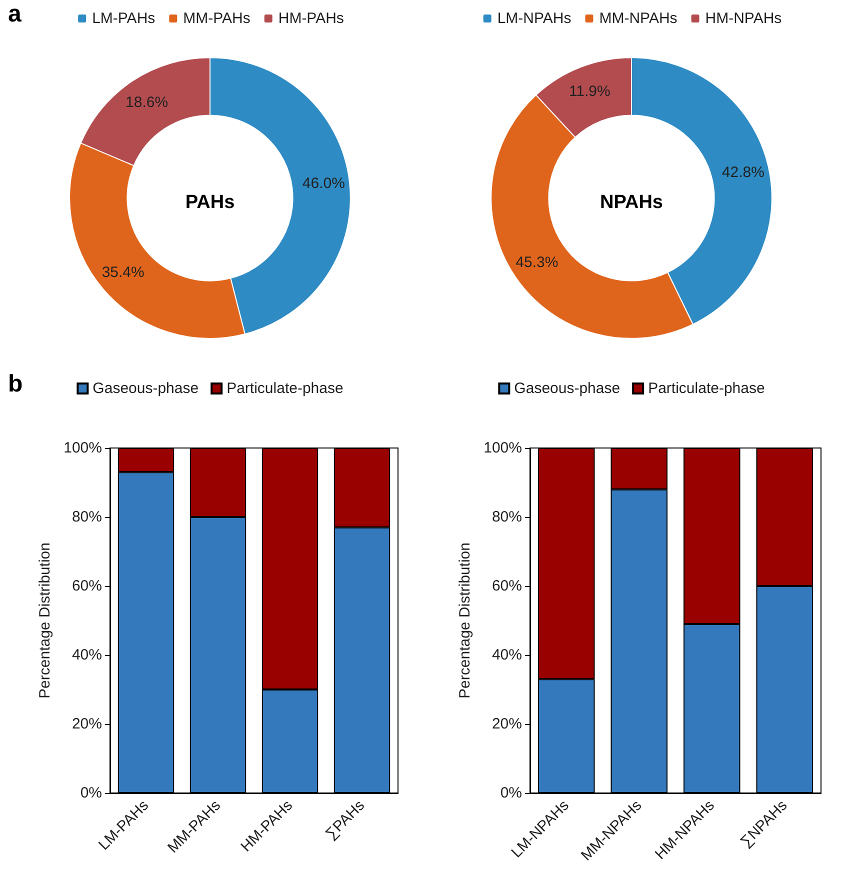 Image resolution: width=843 pixels, height=893 pixels. Describe the element at coordinates (210, 202) in the screenshot. I see `text: PAHs` at that location.